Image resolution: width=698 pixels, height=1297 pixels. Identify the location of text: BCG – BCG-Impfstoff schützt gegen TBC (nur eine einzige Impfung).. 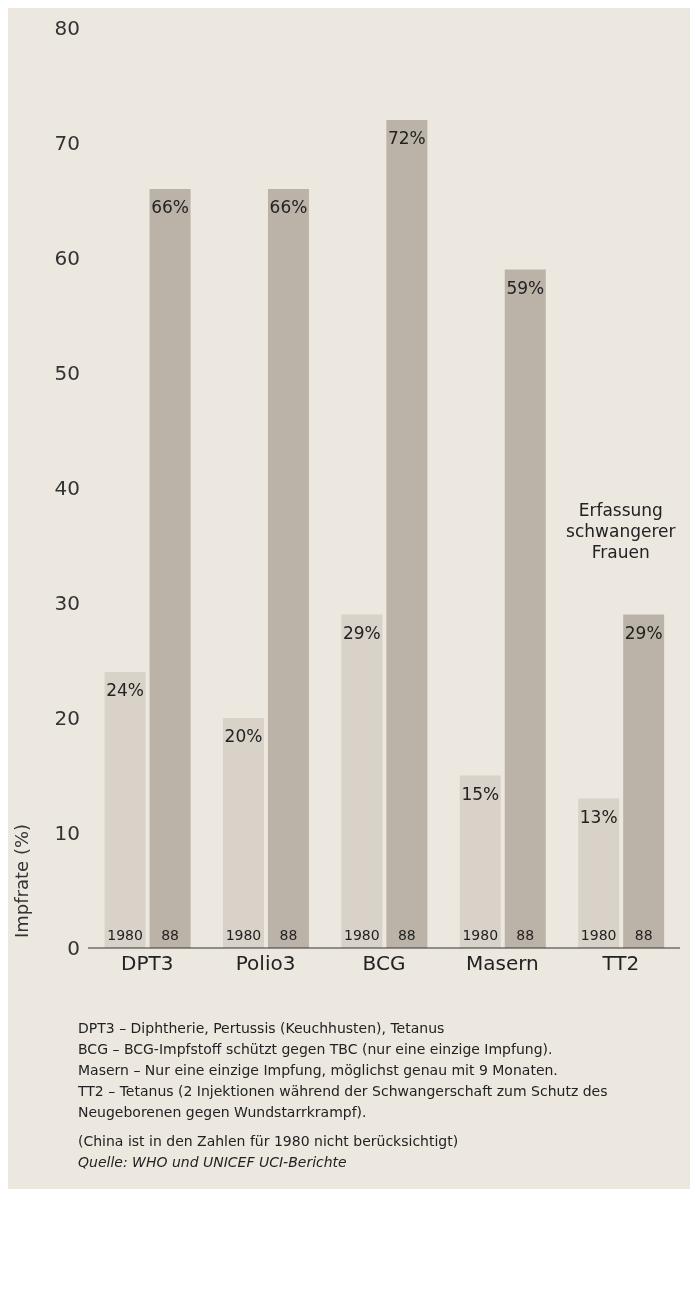
(316, 1049).